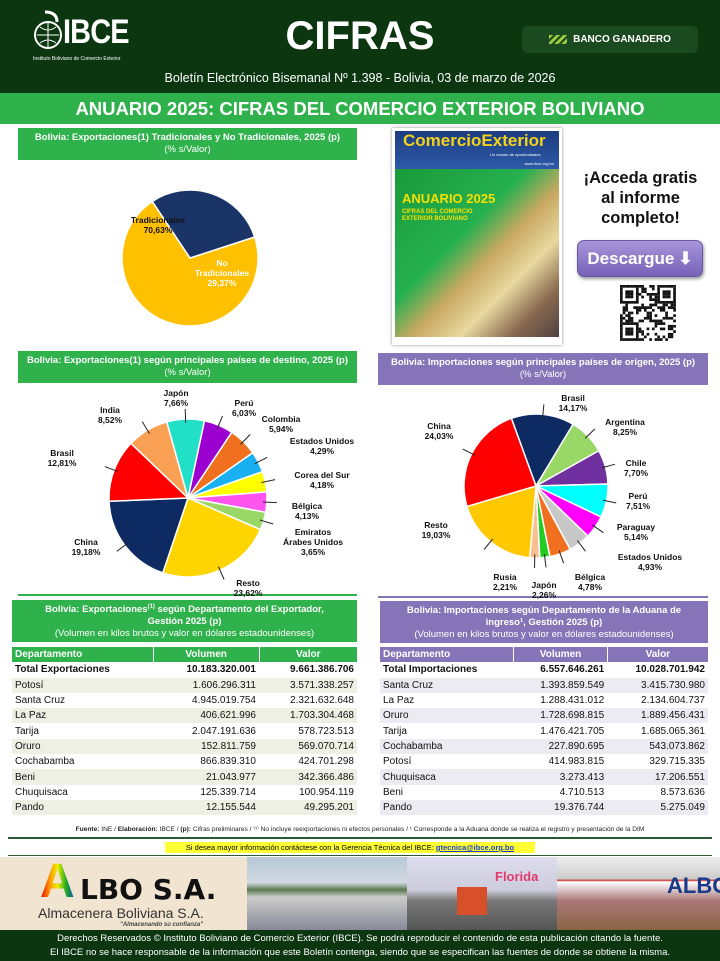 Image resolution: width=720 pixels, height=961 pixels. What do you see at coordinates (685, 258) in the screenshot?
I see `arrow-down-icon: ⬇` at bounding box center [685, 258].